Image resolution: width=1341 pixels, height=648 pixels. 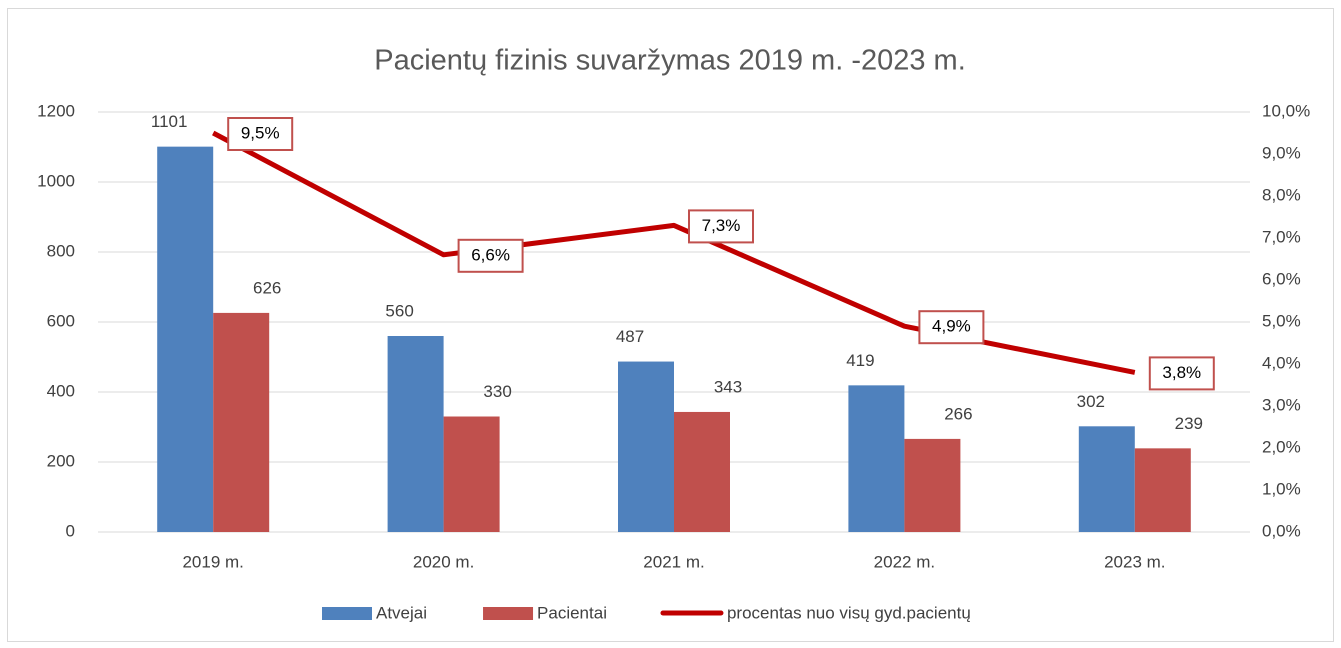 What do you see at coordinates (860, 360) in the screenshot?
I see `data-label: 419` at bounding box center [860, 360].